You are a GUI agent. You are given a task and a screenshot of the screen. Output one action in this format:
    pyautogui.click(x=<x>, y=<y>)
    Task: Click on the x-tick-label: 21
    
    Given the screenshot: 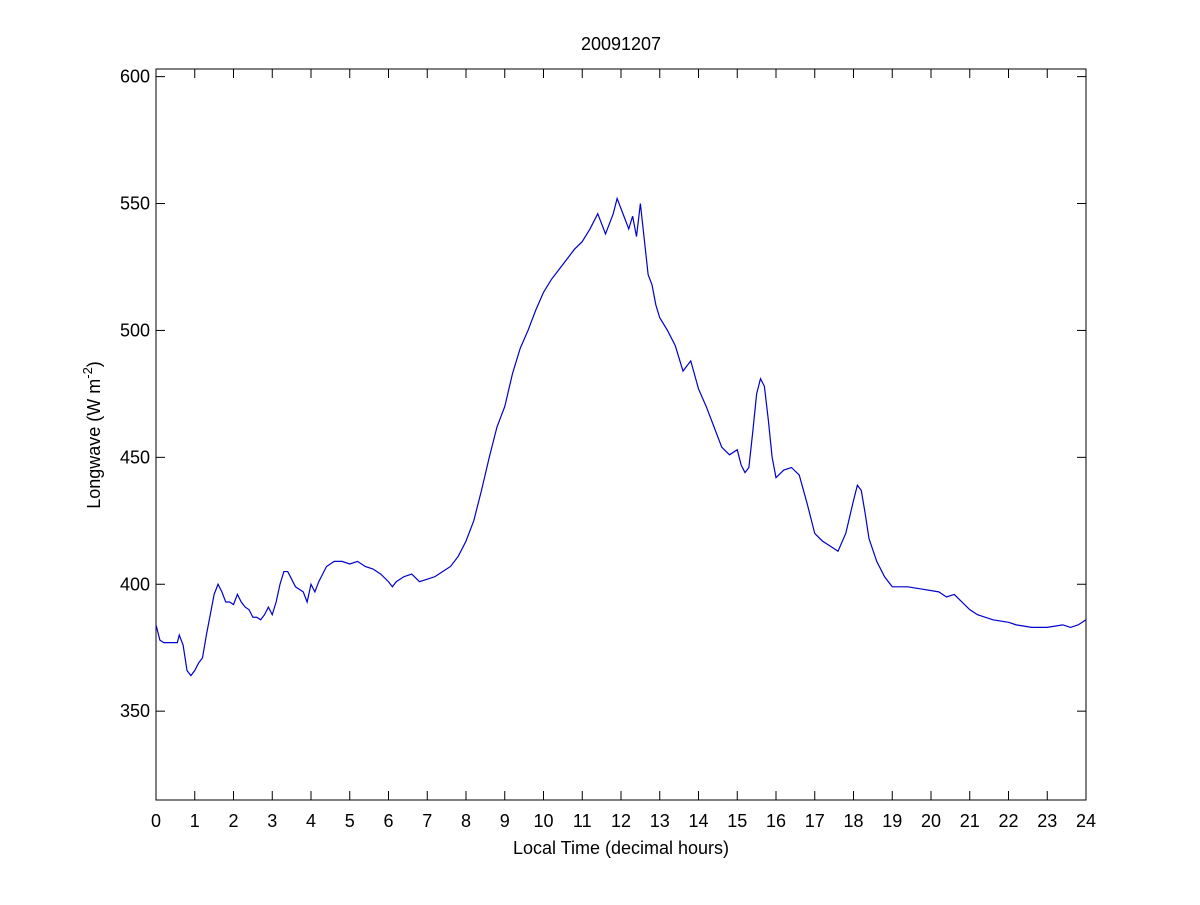 What is the action you would take?
    pyautogui.click(x=970, y=821)
    